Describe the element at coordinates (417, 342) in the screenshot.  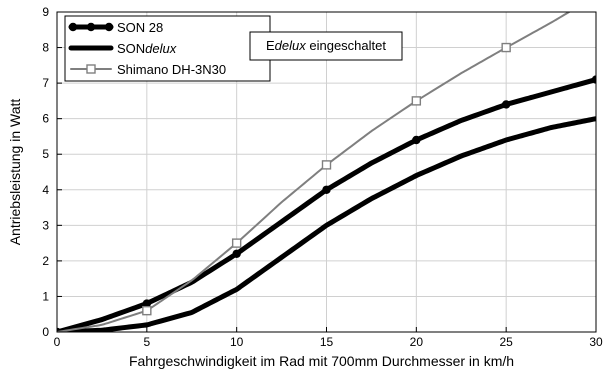
I see `x-tick-label: 20` at that location.